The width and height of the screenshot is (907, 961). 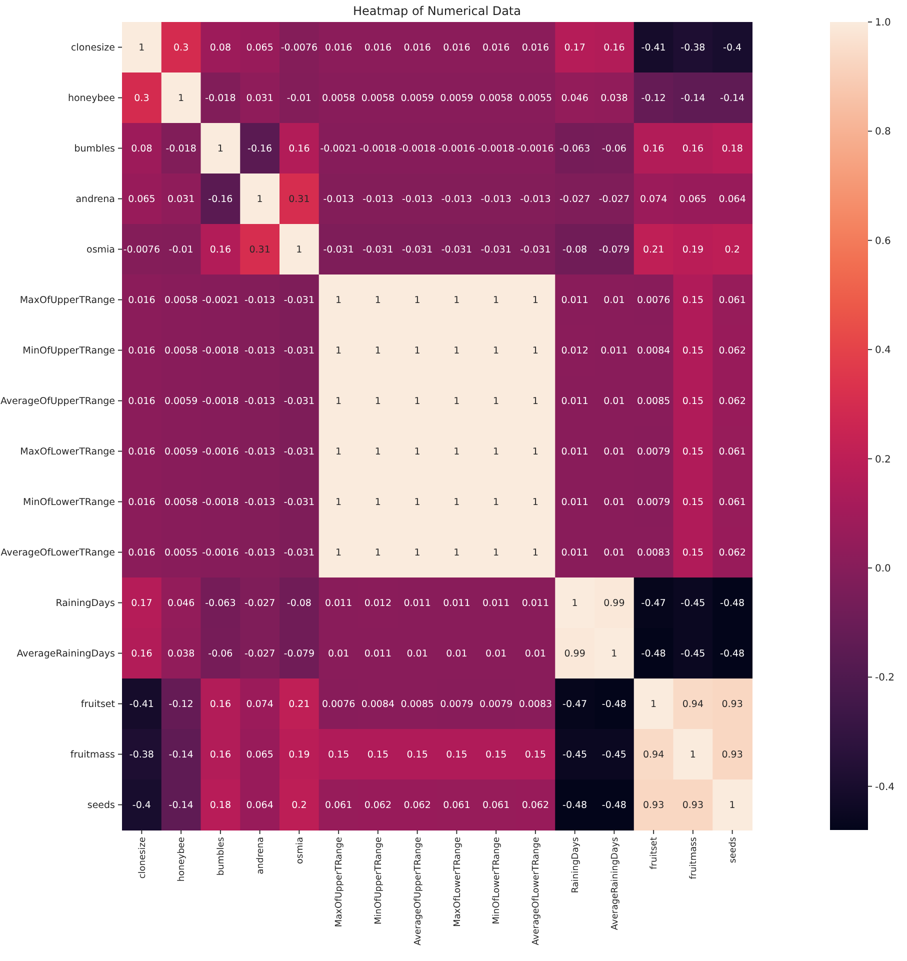 I want to click on data-label: 0.061, so click(x=456, y=806).